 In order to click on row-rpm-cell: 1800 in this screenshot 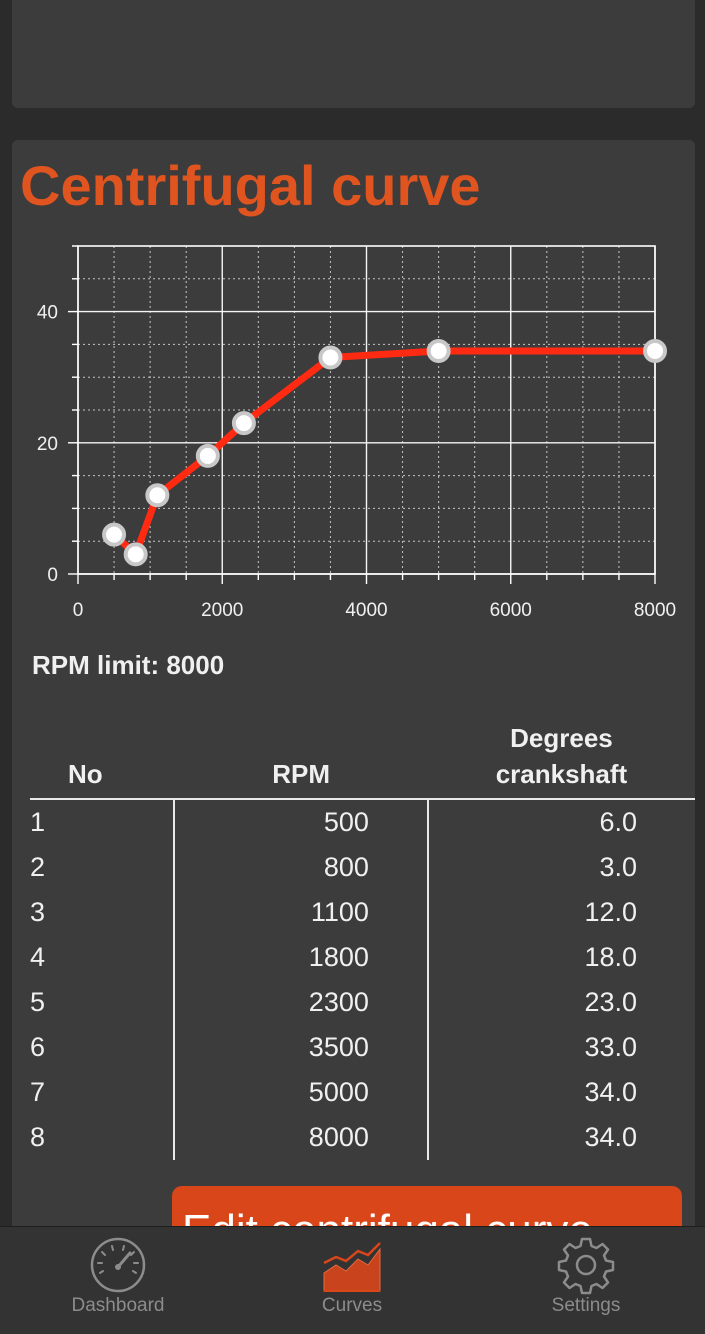, I will do `click(301, 957)`.